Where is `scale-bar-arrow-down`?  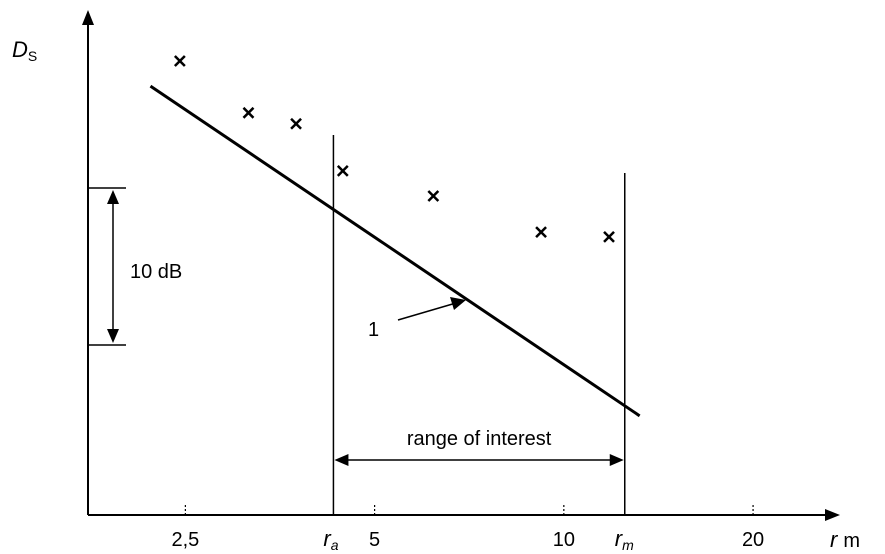
scale-bar-arrow-down is located at coordinates (113, 336).